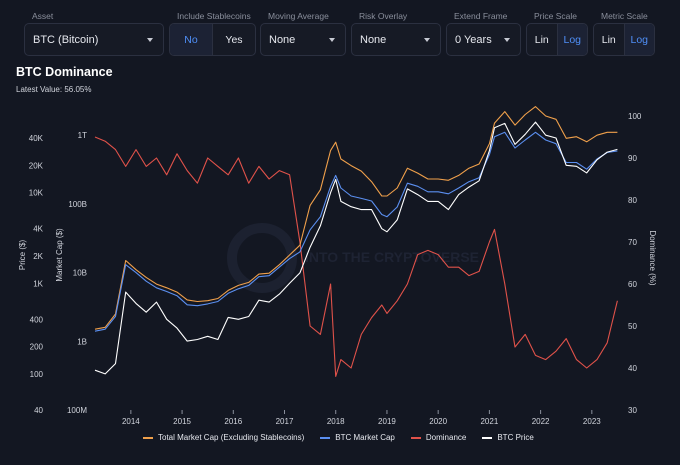  What do you see at coordinates (632, 158) in the screenshot?
I see `dominance-axis-tick-label: 90` at bounding box center [632, 158].